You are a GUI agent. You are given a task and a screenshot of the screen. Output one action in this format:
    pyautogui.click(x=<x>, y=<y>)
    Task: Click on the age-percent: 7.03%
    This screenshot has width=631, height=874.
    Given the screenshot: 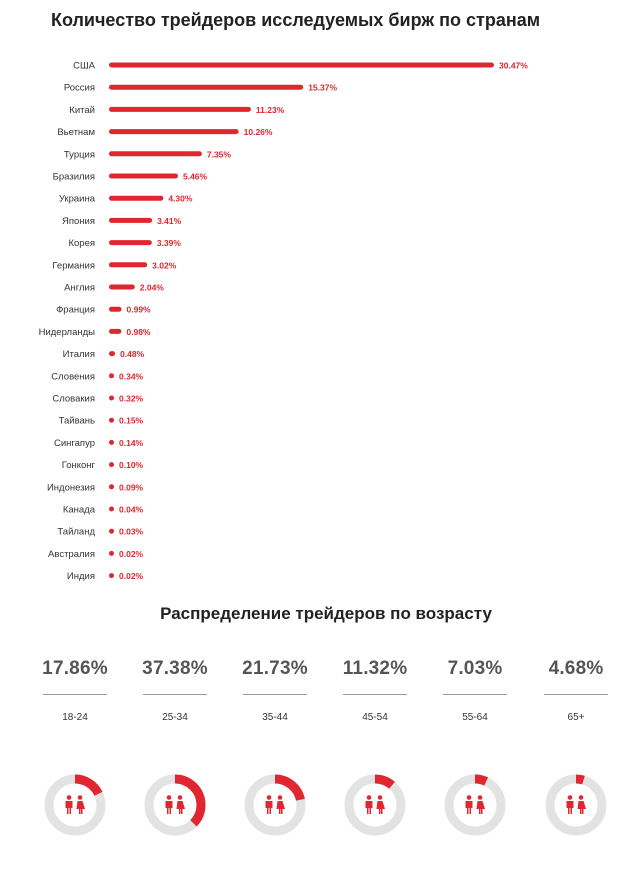 What is the action you would take?
    pyautogui.click(x=475, y=668)
    